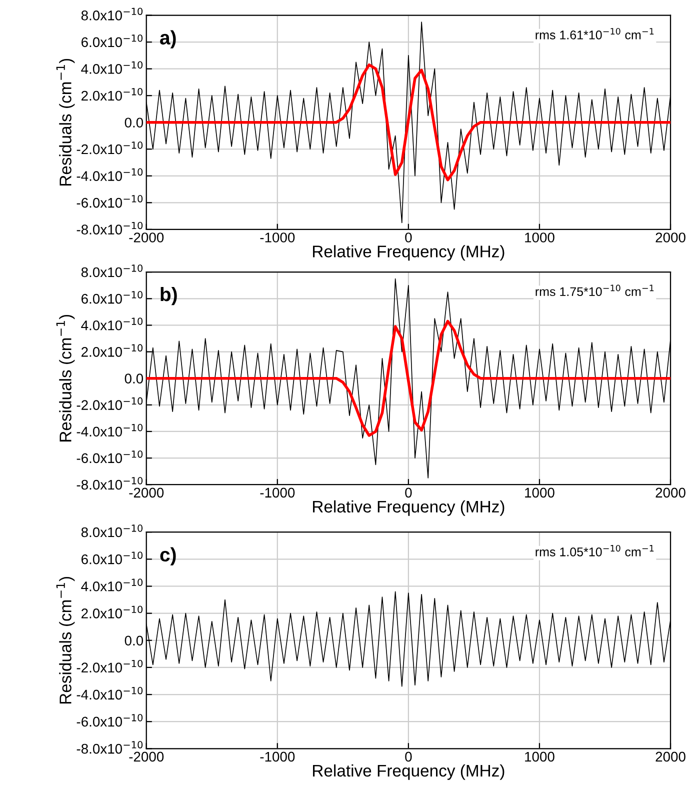  I want to click on annotation: c), so click(168, 556).